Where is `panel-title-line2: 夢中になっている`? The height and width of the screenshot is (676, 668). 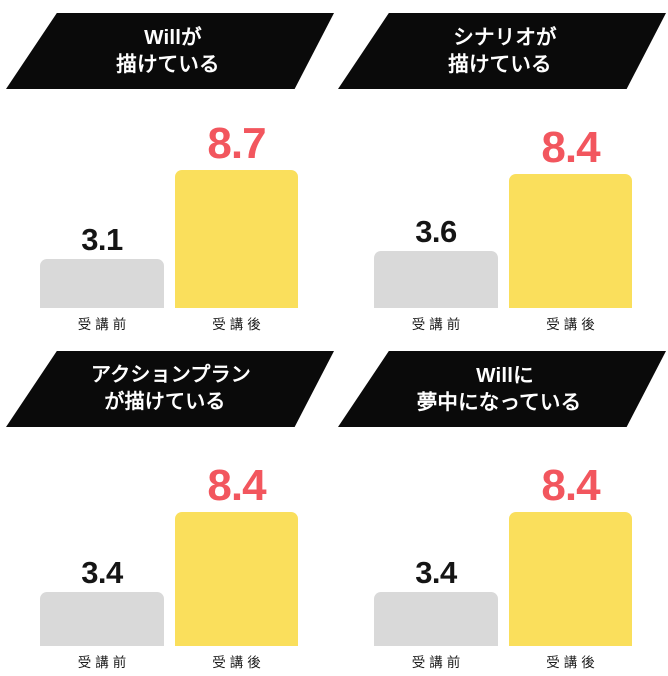
panel-title-line2: 夢中になっている is located at coordinates (499, 402).